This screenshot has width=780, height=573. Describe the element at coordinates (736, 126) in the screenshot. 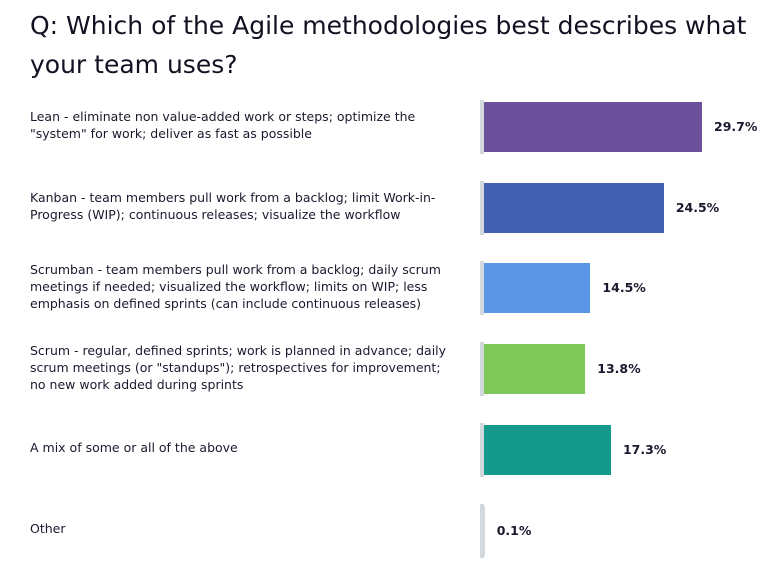

I see `value-label: 29.7%` at that location.